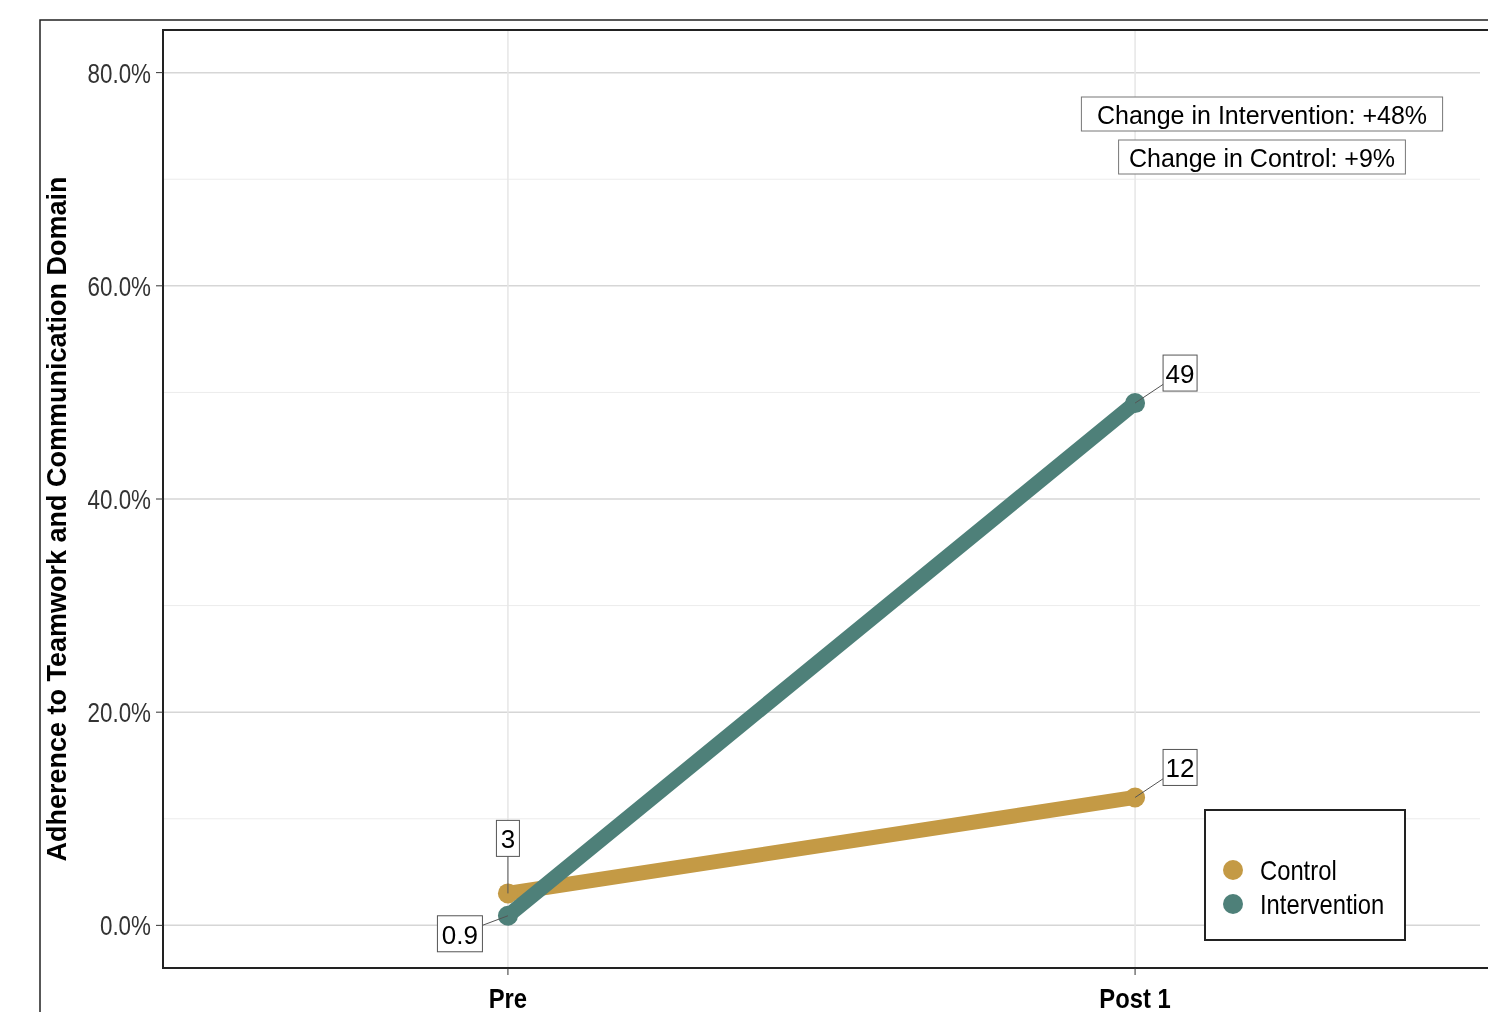 The width and height of the screenshot is (1488, 1012). Describe the element at coordinates (1180, 374) in the screenshot. I see `data-label: 49` at that location.